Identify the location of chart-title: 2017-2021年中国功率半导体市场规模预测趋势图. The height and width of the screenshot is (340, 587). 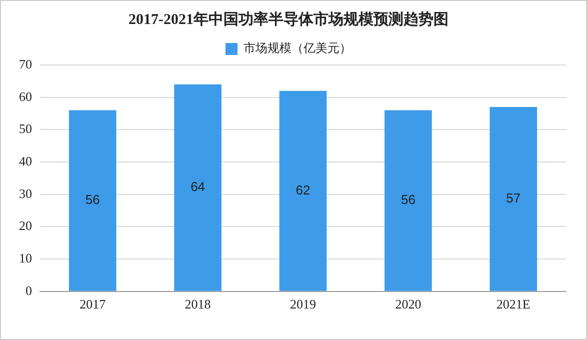
(288, 19).